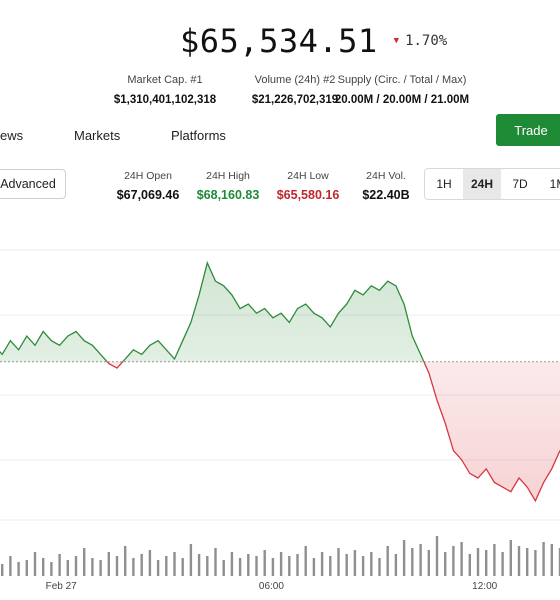  What do you see at coordinates (308, 176) in the screenshot?
I see `ohlc-label: 24H Low` at bounding box center [308, 176].